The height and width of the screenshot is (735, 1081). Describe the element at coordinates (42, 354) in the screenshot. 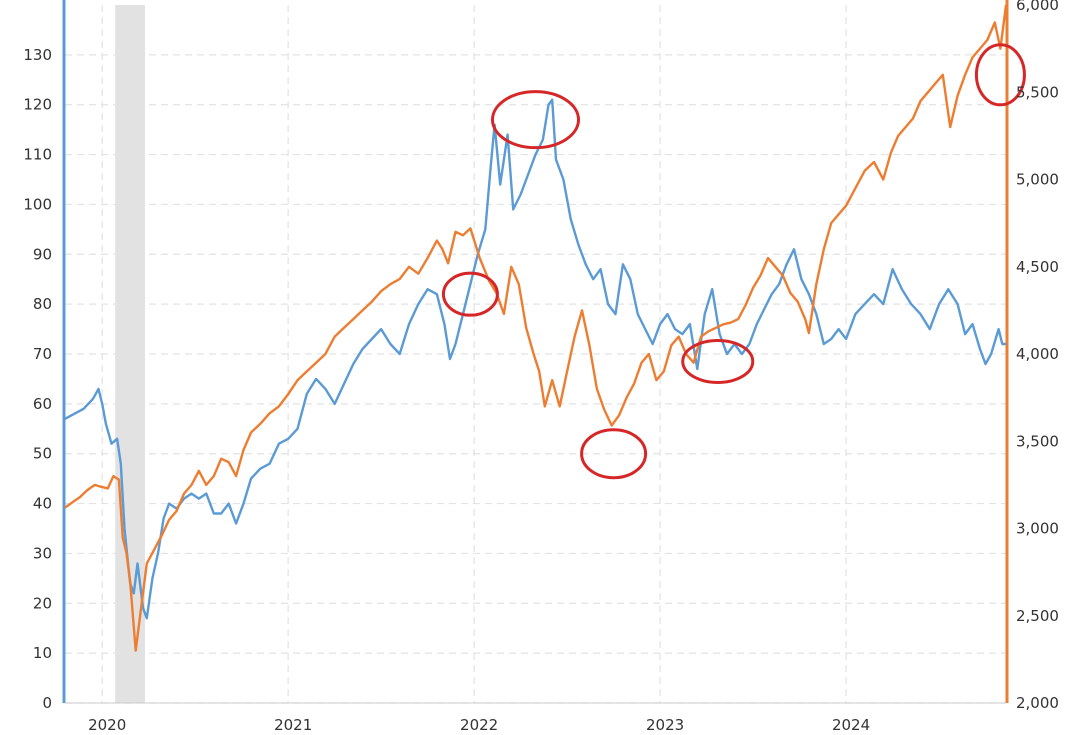

I see `y-left-tick-label: 70` at that location.